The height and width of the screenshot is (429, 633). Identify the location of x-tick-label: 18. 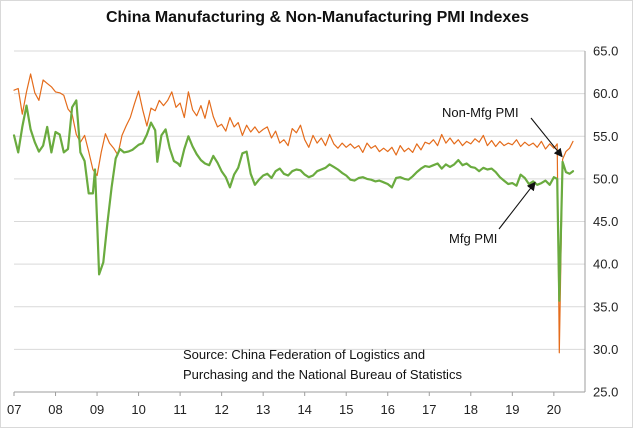
(471, 409).